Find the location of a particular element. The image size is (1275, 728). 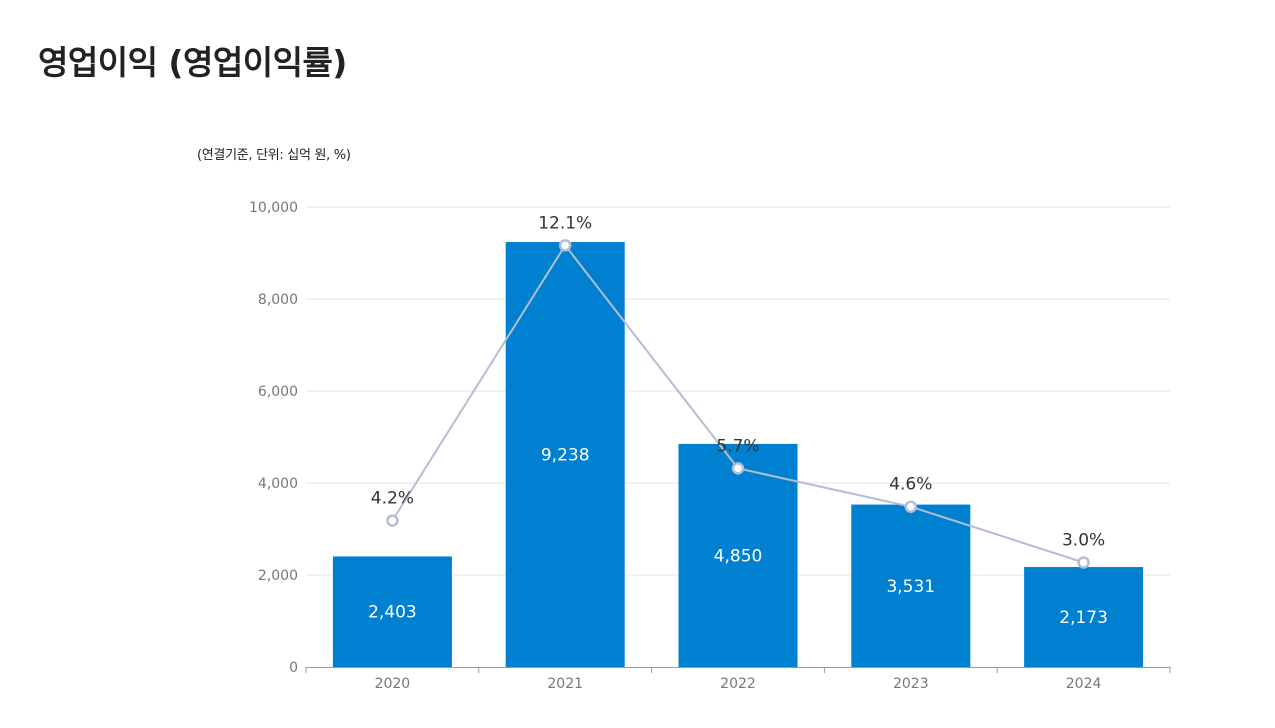

x-tick-label: 2023 is located at coordinates (911, 684).